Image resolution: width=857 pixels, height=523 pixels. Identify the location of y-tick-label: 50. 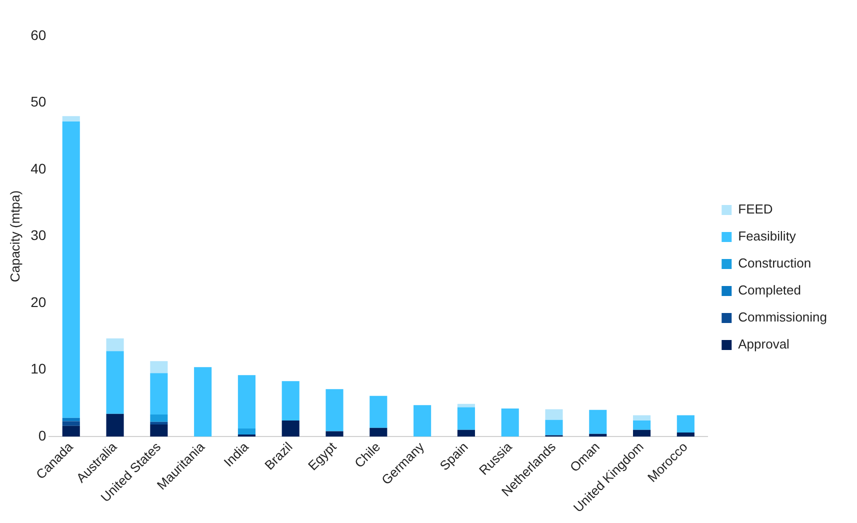
(38, 102).